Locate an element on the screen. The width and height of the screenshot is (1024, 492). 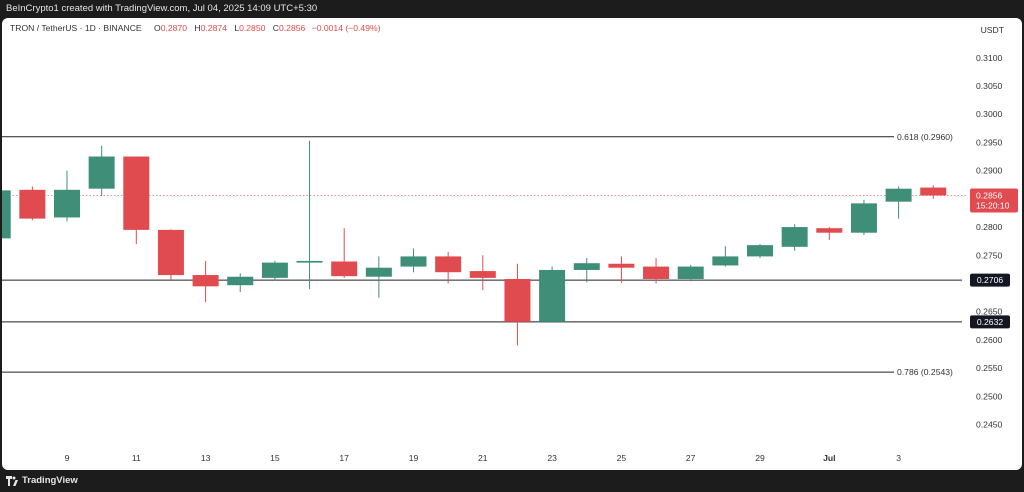
low-value: 0.2850 is located at coordinates (252, 28).